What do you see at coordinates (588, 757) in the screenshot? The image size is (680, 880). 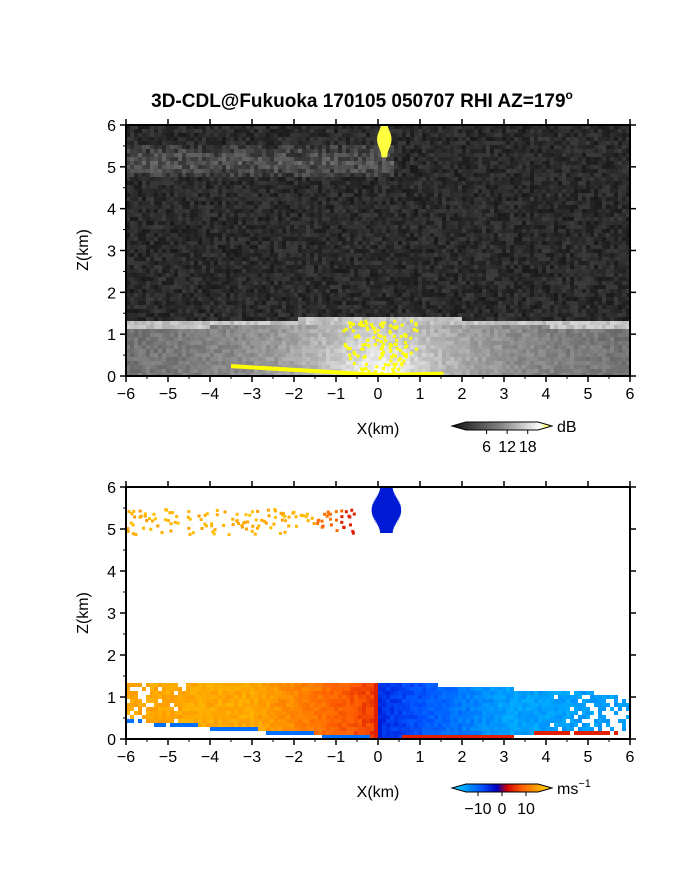 I see `x-tick-label: 5` at bounding box center [588, 757].